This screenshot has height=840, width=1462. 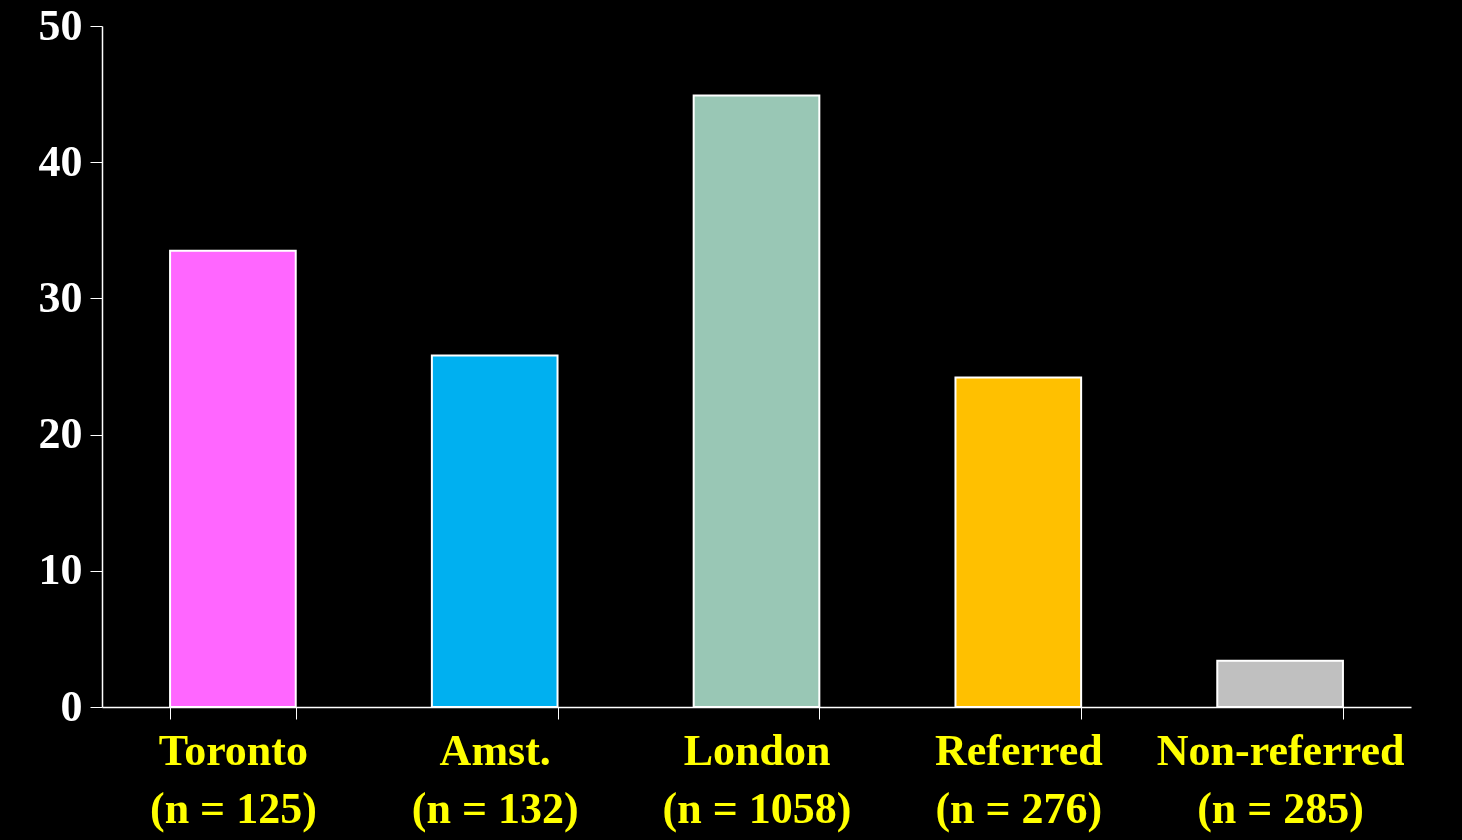 What do you see at coordinates (1018, 779) in the screenshot?
I see `x-tick-label: Referred (n = 276)` at bounding box center [1018, 779].